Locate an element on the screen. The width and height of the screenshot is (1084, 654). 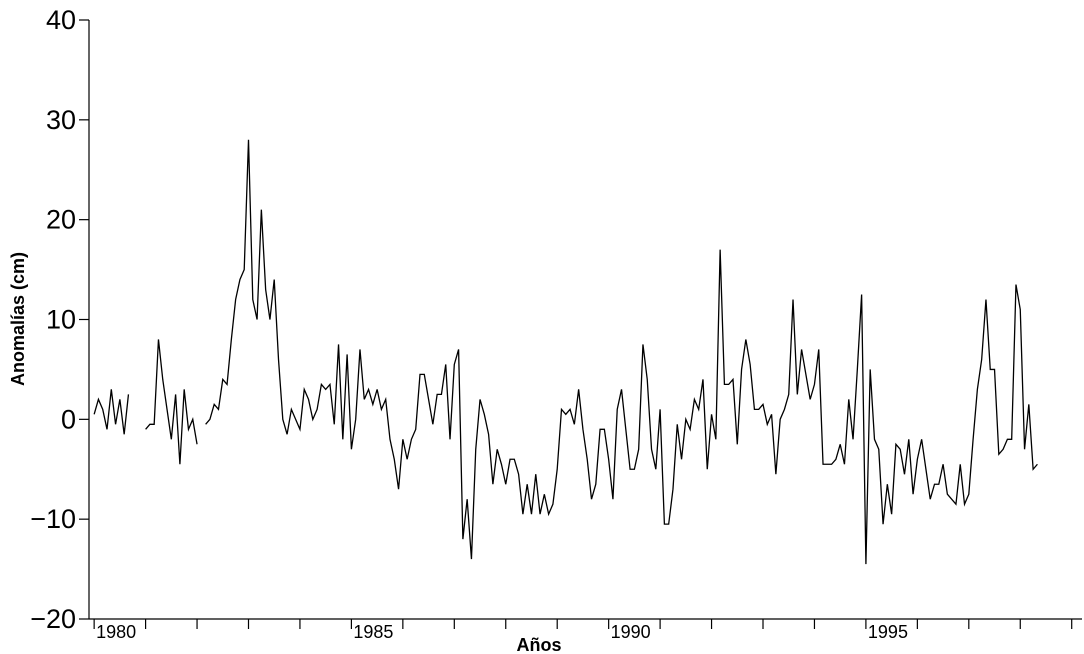
y-tick-label: 30 is located at coordinates (61, 120).